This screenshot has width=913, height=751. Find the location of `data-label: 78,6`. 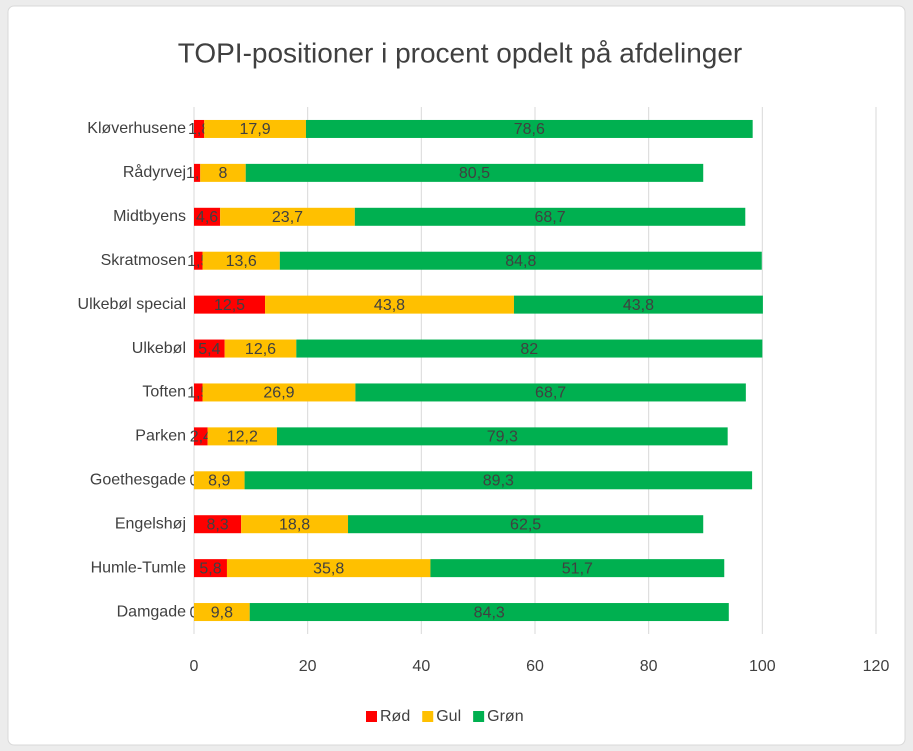

data-label: 78,6 is located at coordinates (529, 129).